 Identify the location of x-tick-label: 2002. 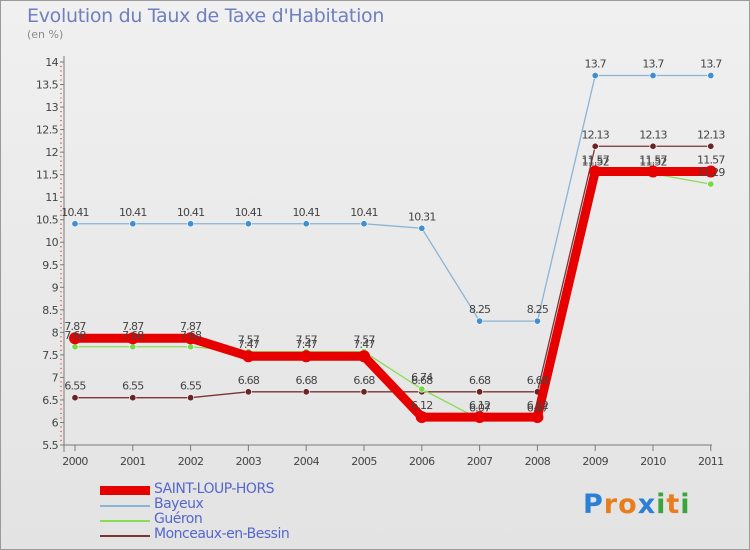
(191, 461).